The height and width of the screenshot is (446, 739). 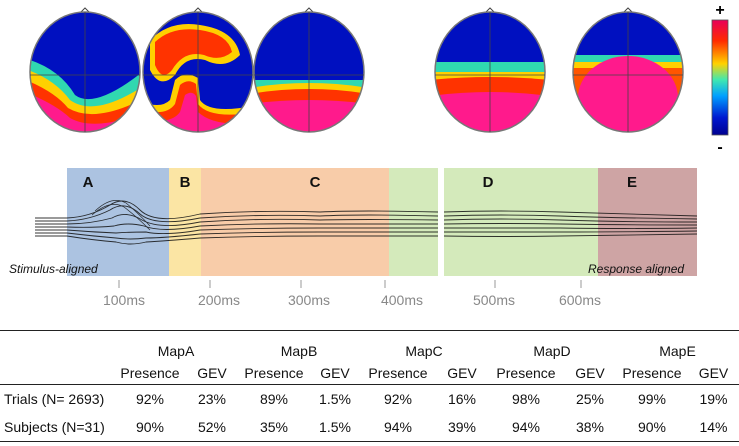 What do you see at coordinates (677, 346) in the screenshot?
I see `map-header-e: MapE` at bounding box center [677, 346].